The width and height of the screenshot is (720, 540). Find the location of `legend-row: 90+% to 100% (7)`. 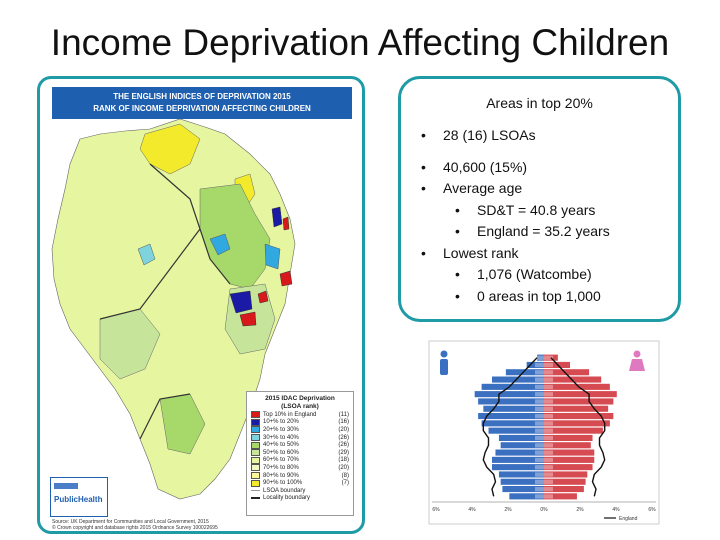

legend-row: 90+% to 100% (7) is located at coordinates (300, 483).